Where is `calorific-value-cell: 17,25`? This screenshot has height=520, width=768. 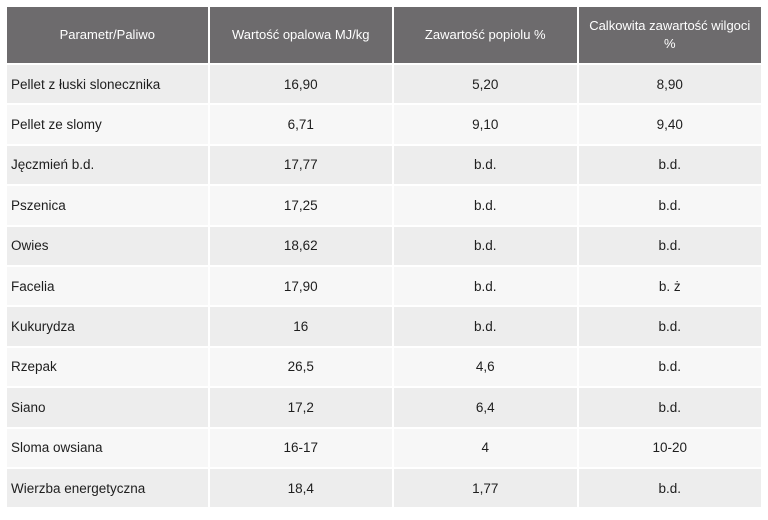 calorific-value-cell: 17,25 is located at coordinates (301, 205).